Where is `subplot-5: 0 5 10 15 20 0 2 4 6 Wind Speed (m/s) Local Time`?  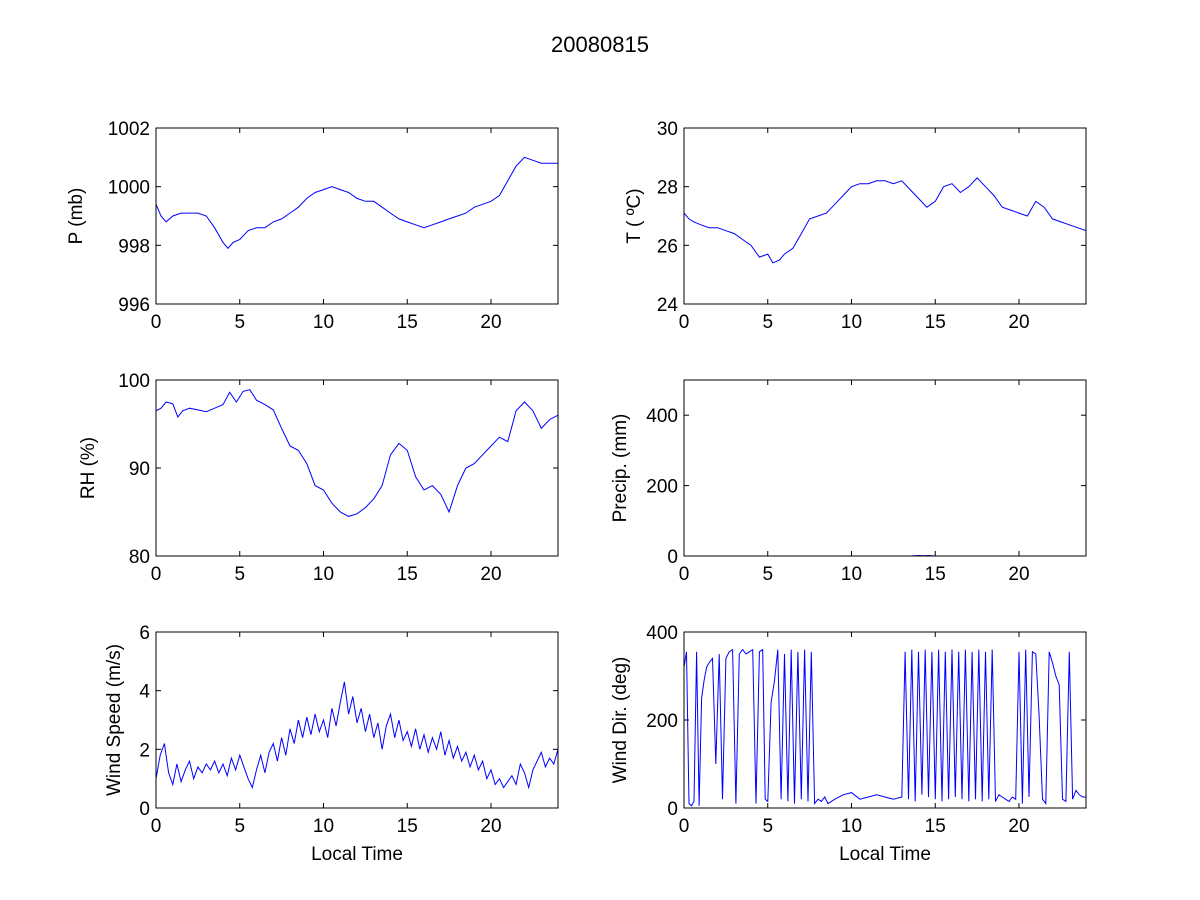 subplot-5: 0 5 10 15 20 0 2 4 6 Wind Speed (m/s) Local Time is located at coordinates (331, 744).